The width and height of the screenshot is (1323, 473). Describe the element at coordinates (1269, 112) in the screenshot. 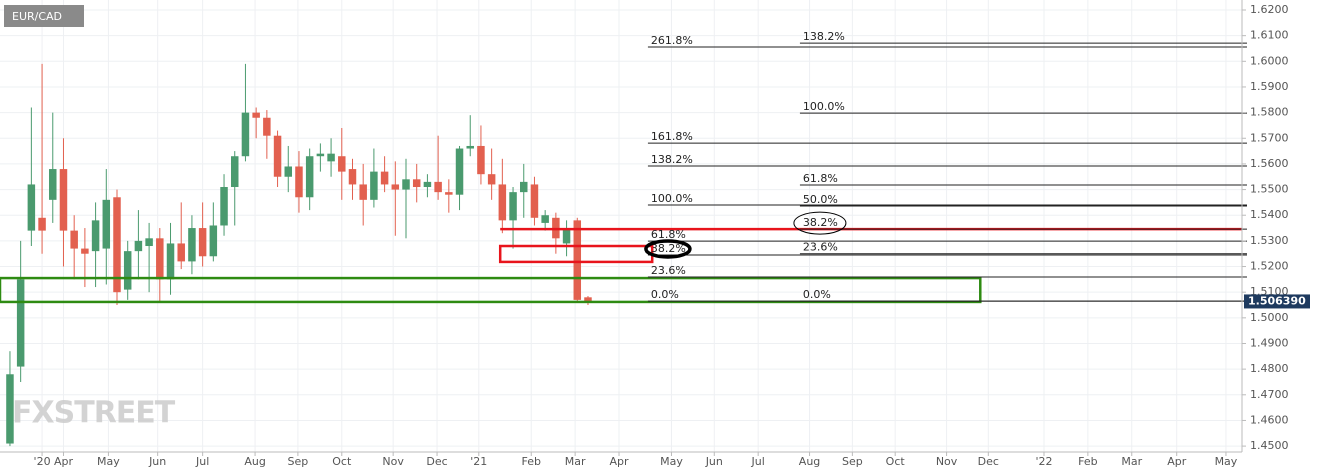

I see `y-tick-label: 1.5800` at that location.